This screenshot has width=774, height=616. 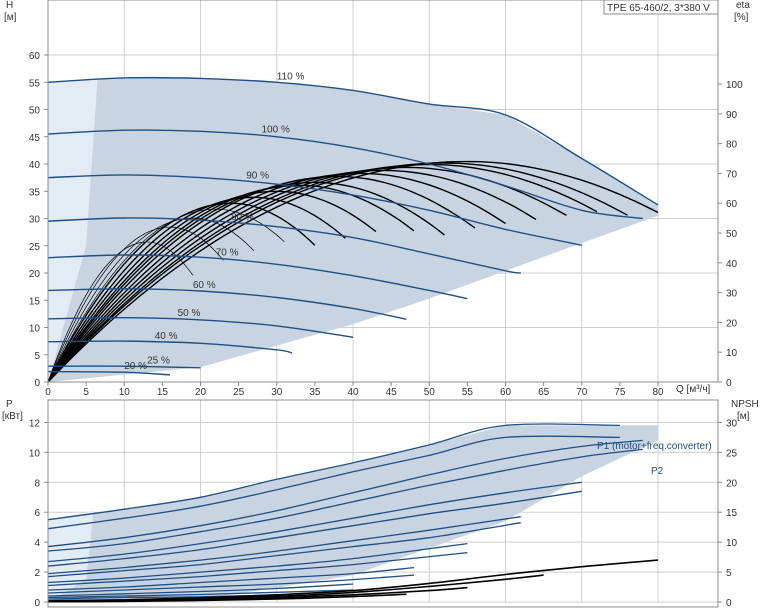 What do you see at coordinates (430, 392) in the screenshot?
I see `x-tick-label: 50` at bounding box center [430, 392].